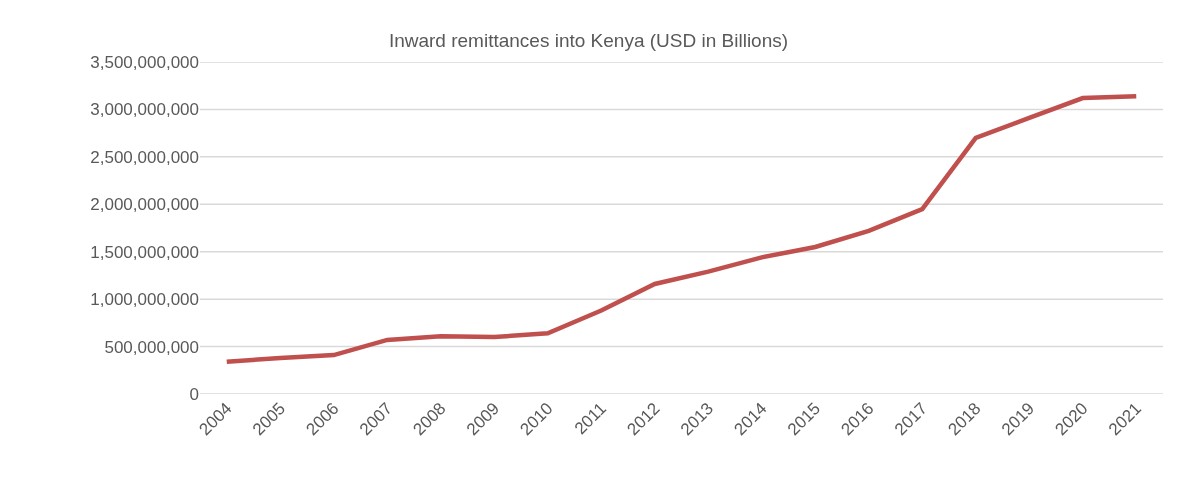 This screenshot has height=477, width=1177. I want to click on y-tick-label: 500,000,000, so click(151, 347).